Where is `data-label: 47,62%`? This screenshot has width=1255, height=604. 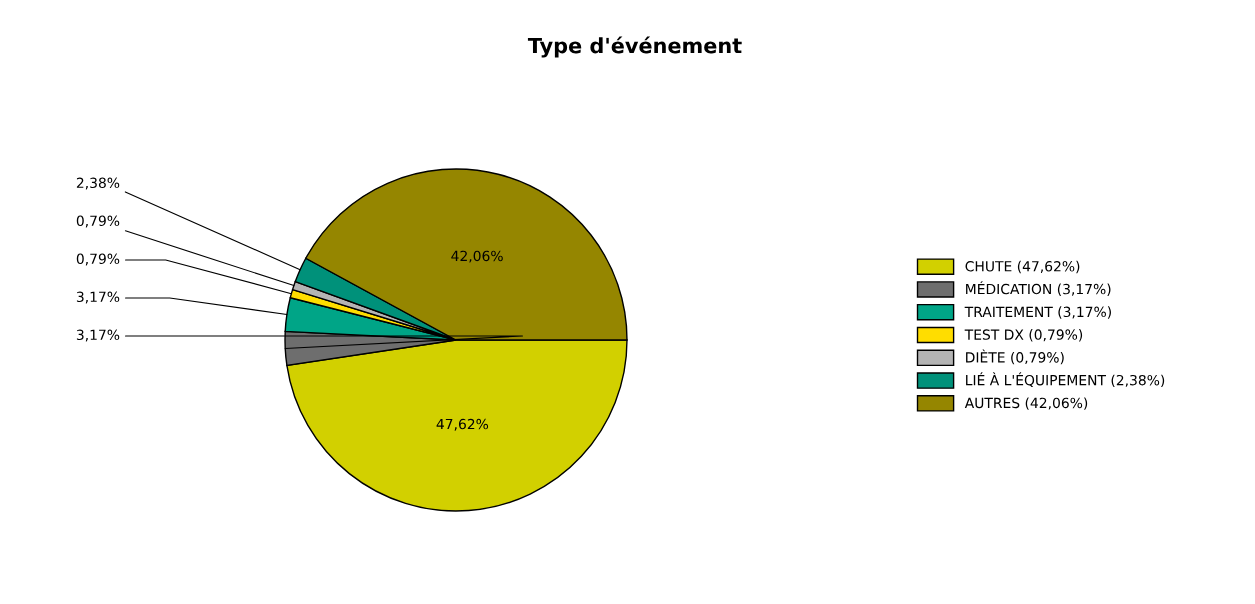 data-label: 47,62% is located at coordinates (462, 424).